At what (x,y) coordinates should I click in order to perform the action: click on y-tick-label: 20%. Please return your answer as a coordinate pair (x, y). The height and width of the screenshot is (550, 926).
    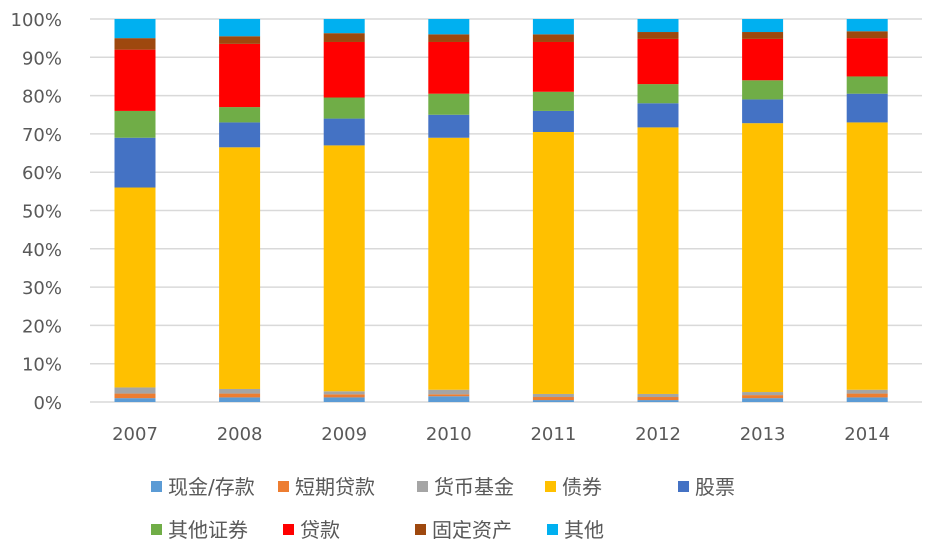
    Looking at the image, I should click on (42, 326).